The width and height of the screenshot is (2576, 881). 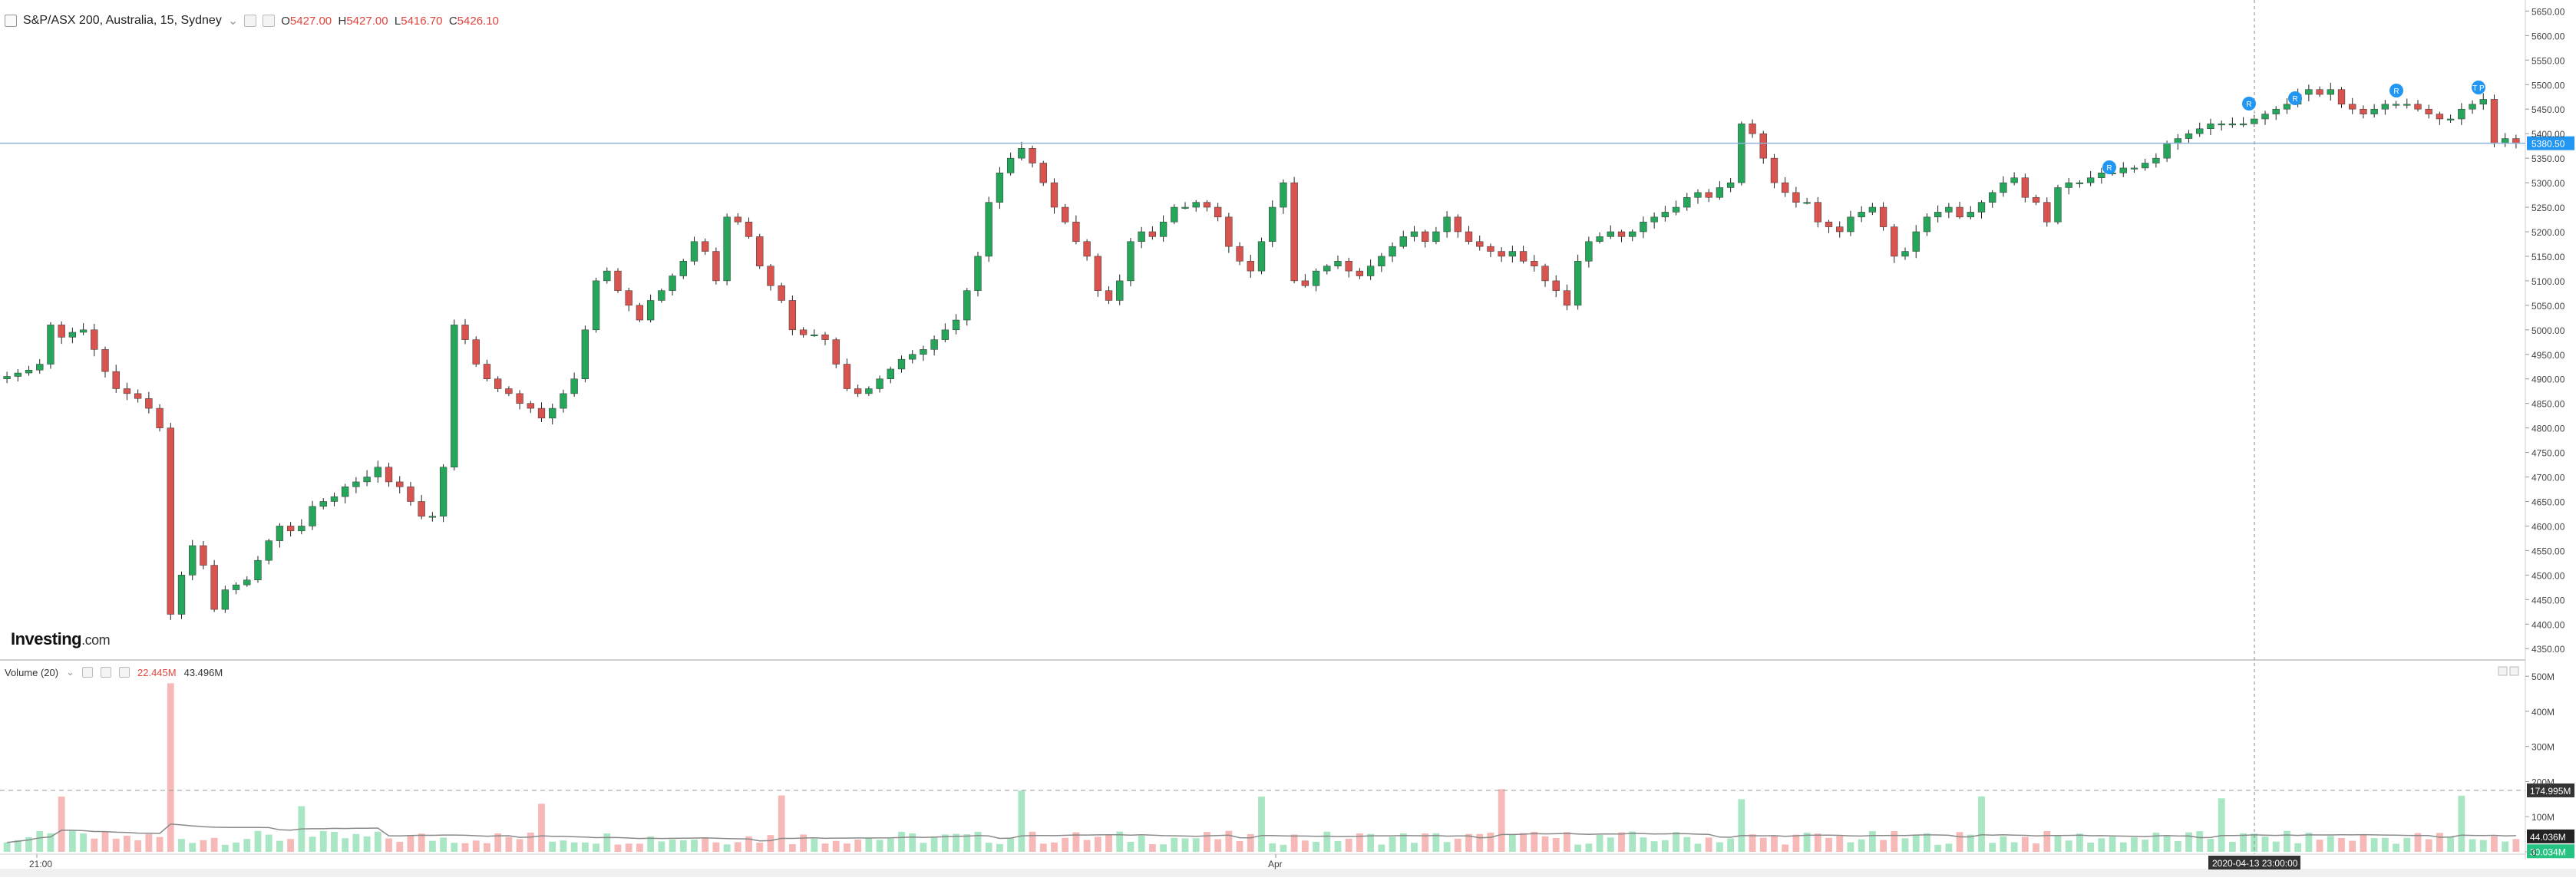 What do you see at coordinates (2548, 257) in the screenshot?
I see `price-tick-label: 5150.00` at bounding box center [2548, 257].